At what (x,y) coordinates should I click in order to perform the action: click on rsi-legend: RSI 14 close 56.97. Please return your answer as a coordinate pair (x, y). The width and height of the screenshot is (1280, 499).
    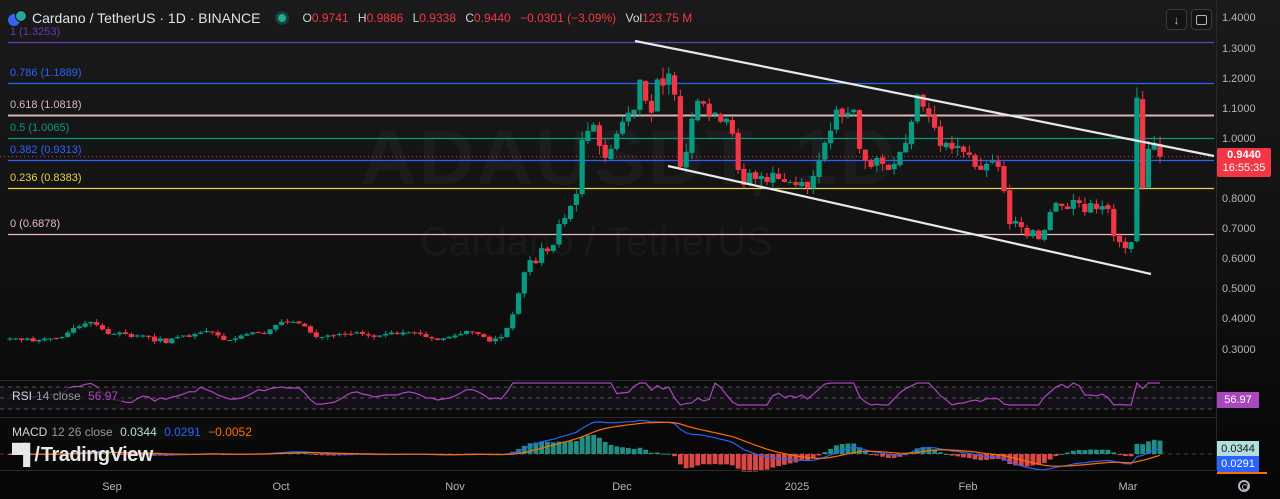
    Looking at the image, I should click on (65, 396).